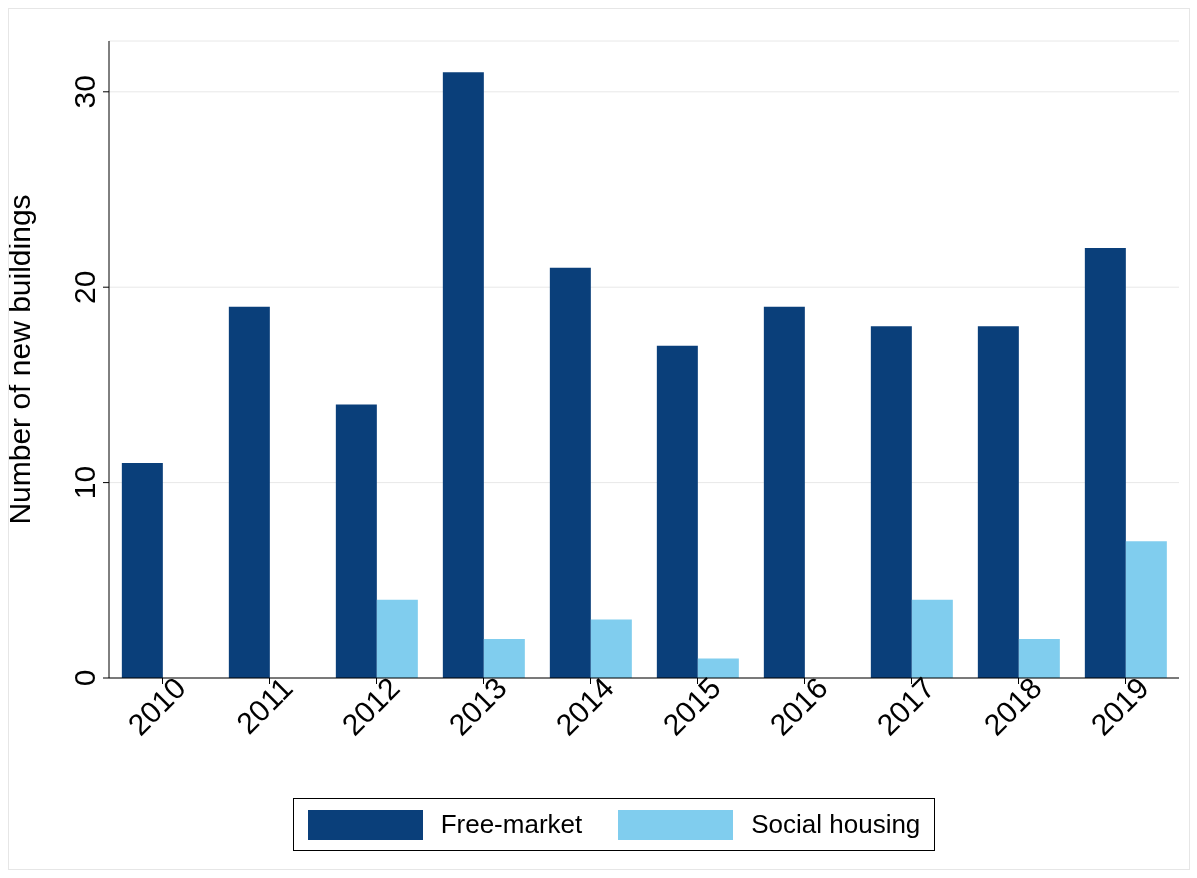 The height and width of the screenshot is (878, 1197). Describe the element at coordinates (836, 824) in the screenshot. I see `legend-label: Social housing` at that location.